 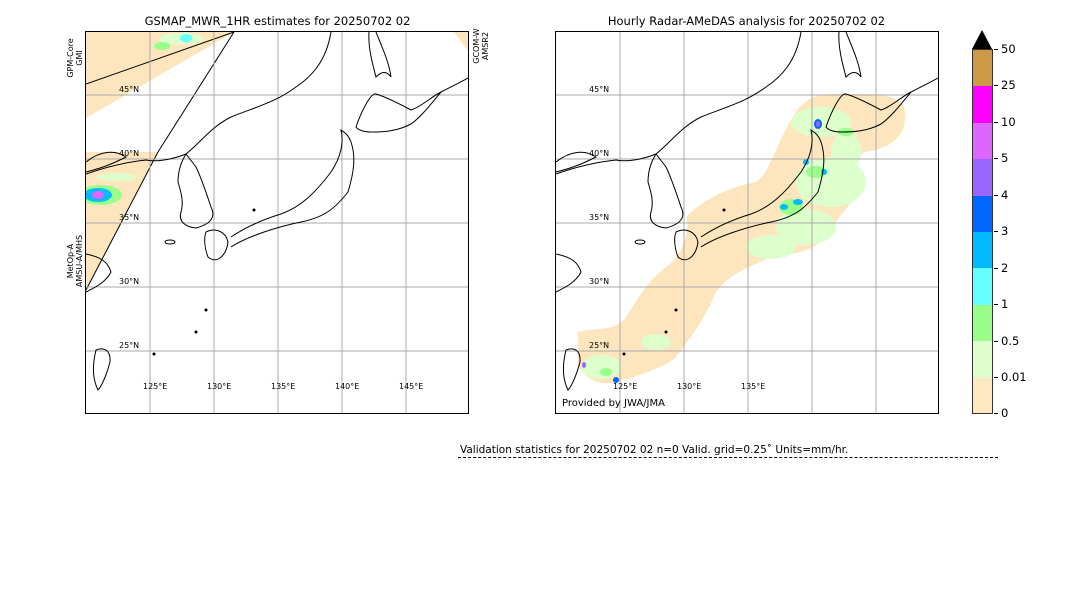 I want to click on colorbar, so click(x=982, y=231).